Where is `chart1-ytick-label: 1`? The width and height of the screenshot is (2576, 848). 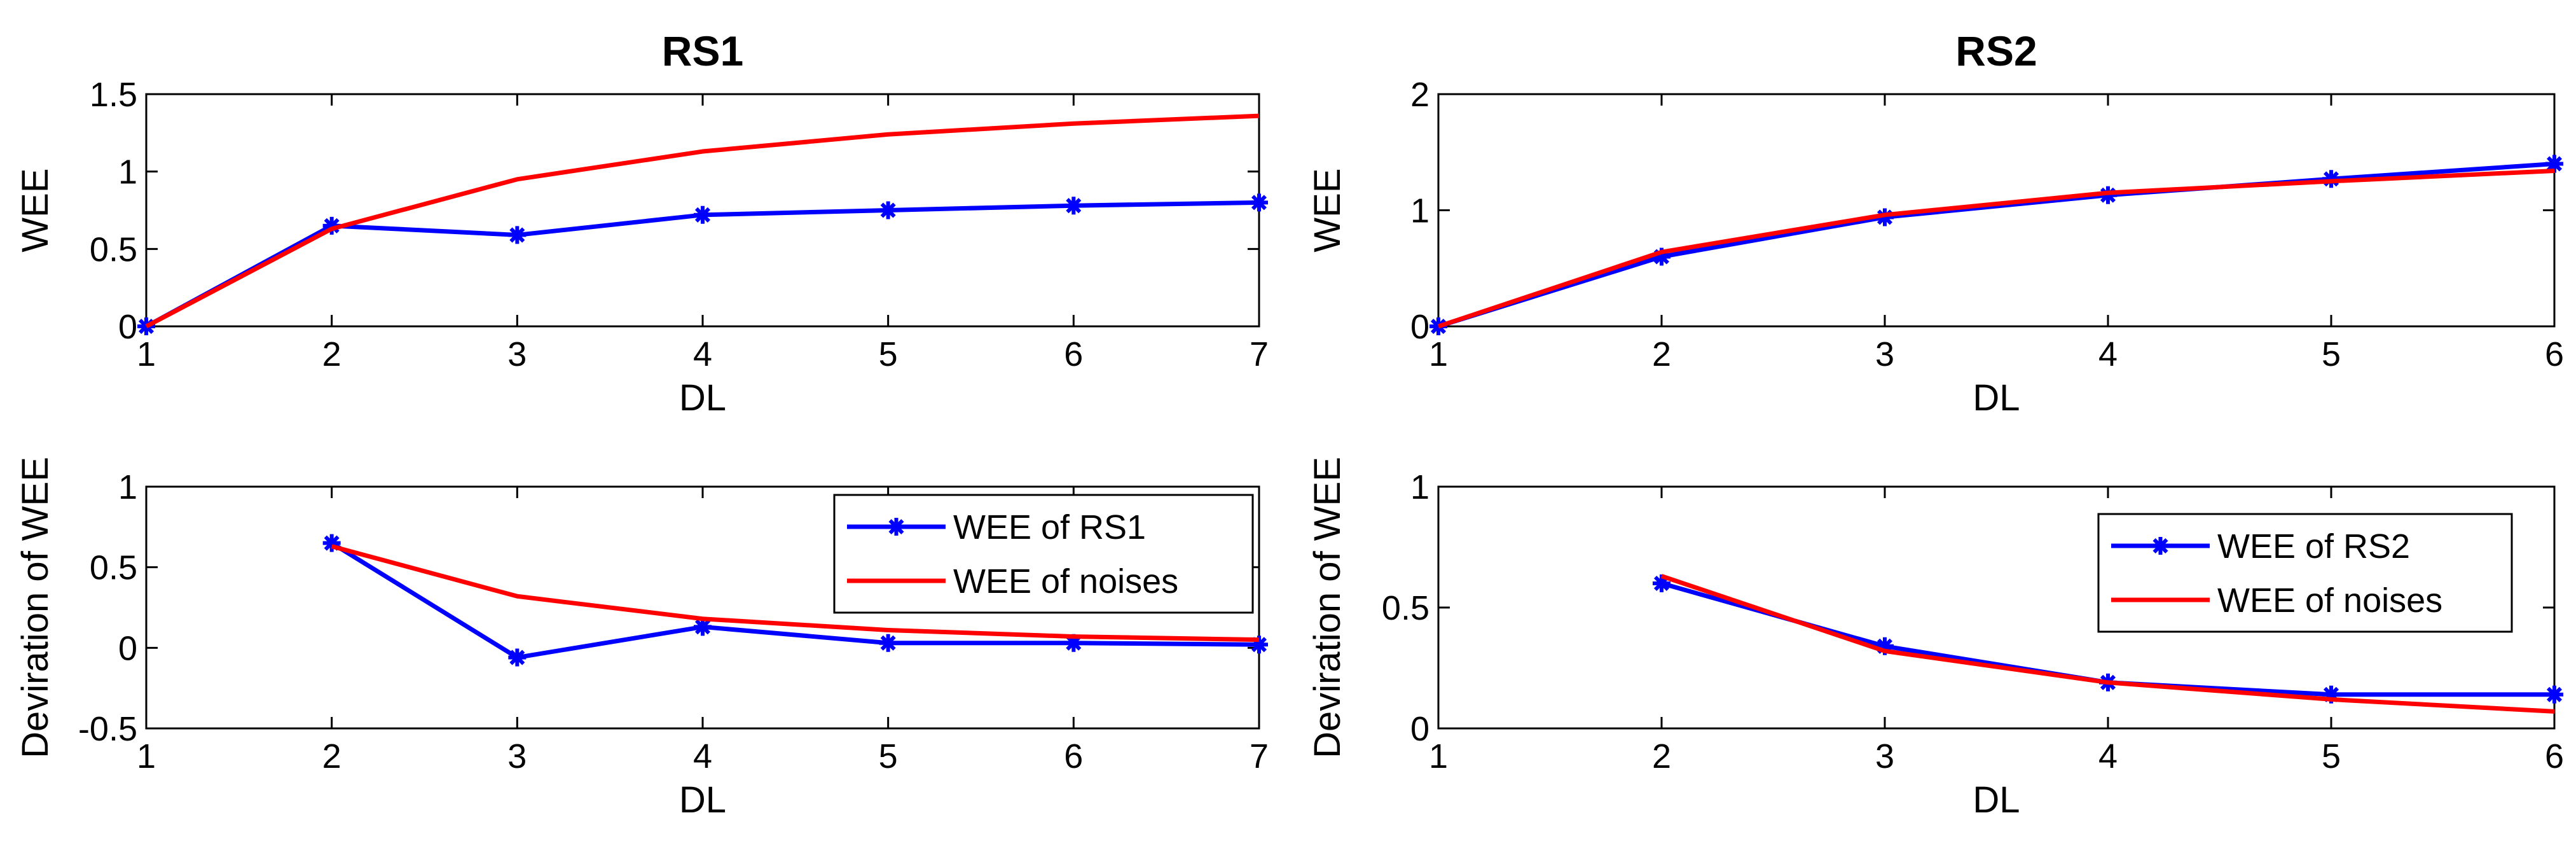 chart1-ytick-label: 1 is located at coordinates (1419, 211).